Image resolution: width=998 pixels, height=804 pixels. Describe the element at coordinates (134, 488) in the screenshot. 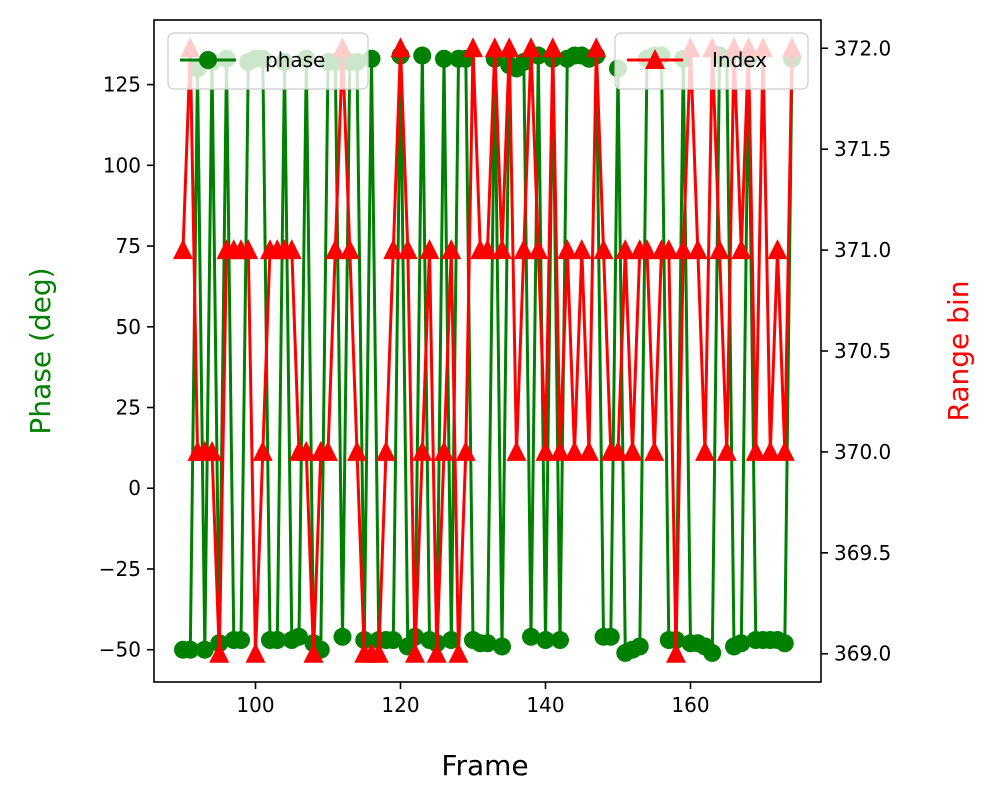

I see `left-y-tick-label: 0` at that location.